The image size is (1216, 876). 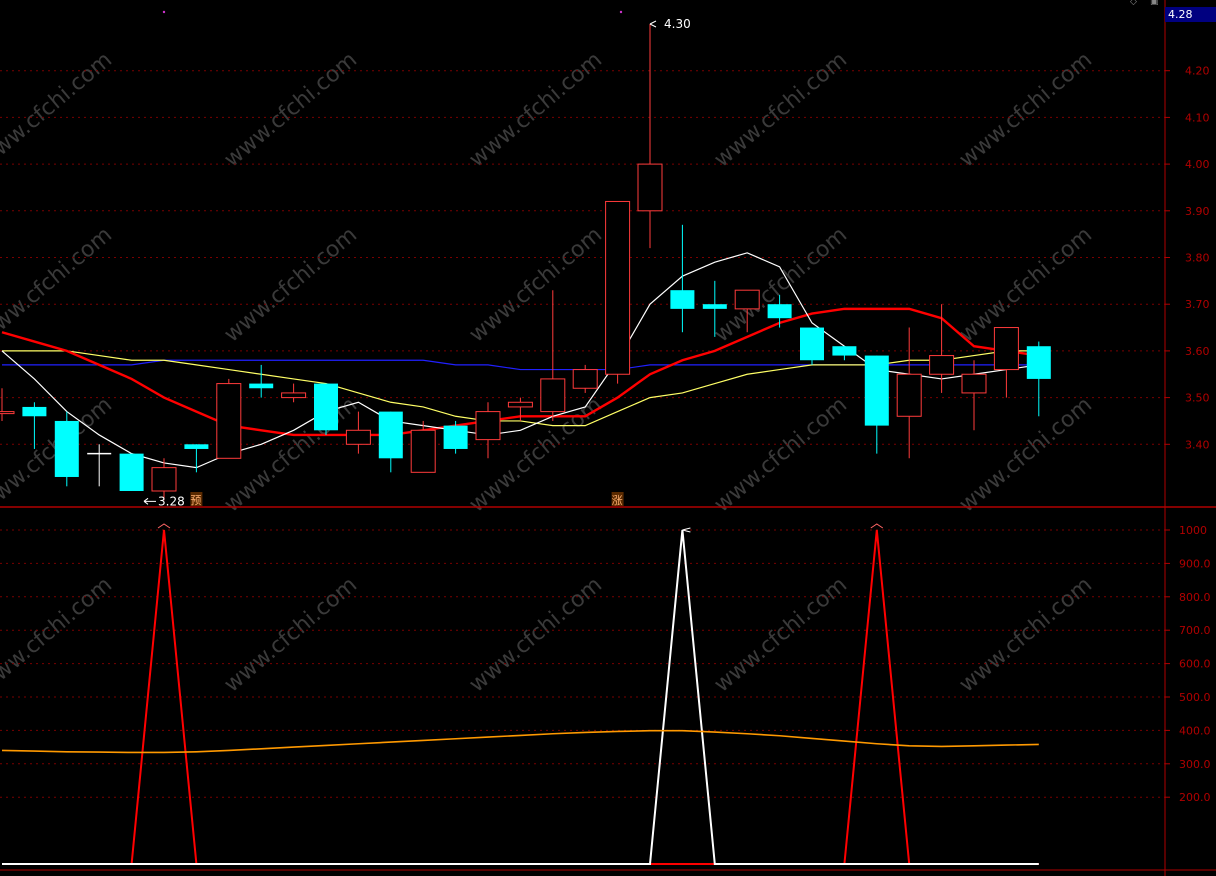 What do you see at coordinates (653, 24) in the screenshot?
I see `high-marker-arrow` at bounding box center [653, 24].